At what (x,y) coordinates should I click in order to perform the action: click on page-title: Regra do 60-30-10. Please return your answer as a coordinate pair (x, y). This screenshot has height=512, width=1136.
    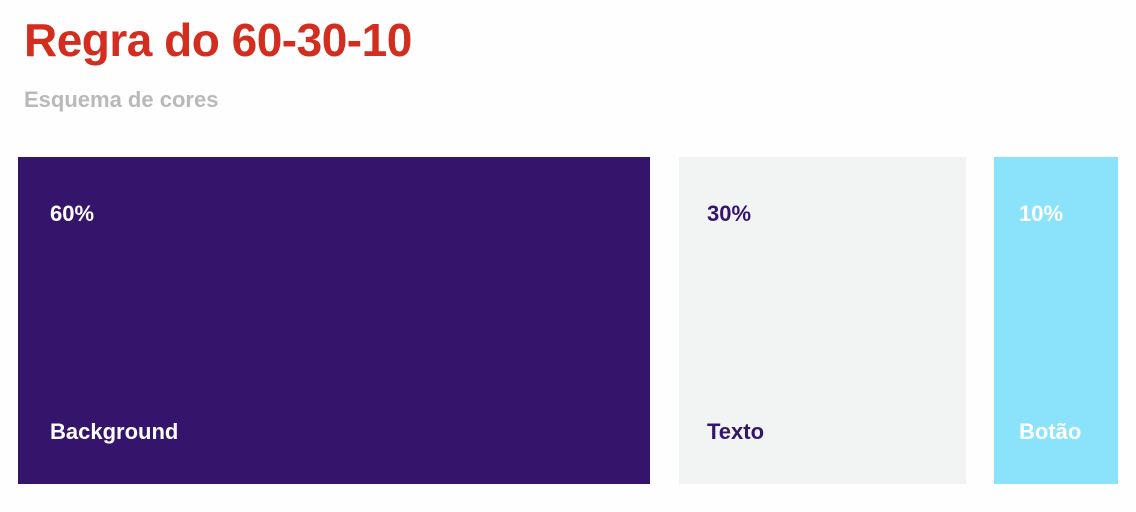
    Looking at the image, I should click on (218, 40).